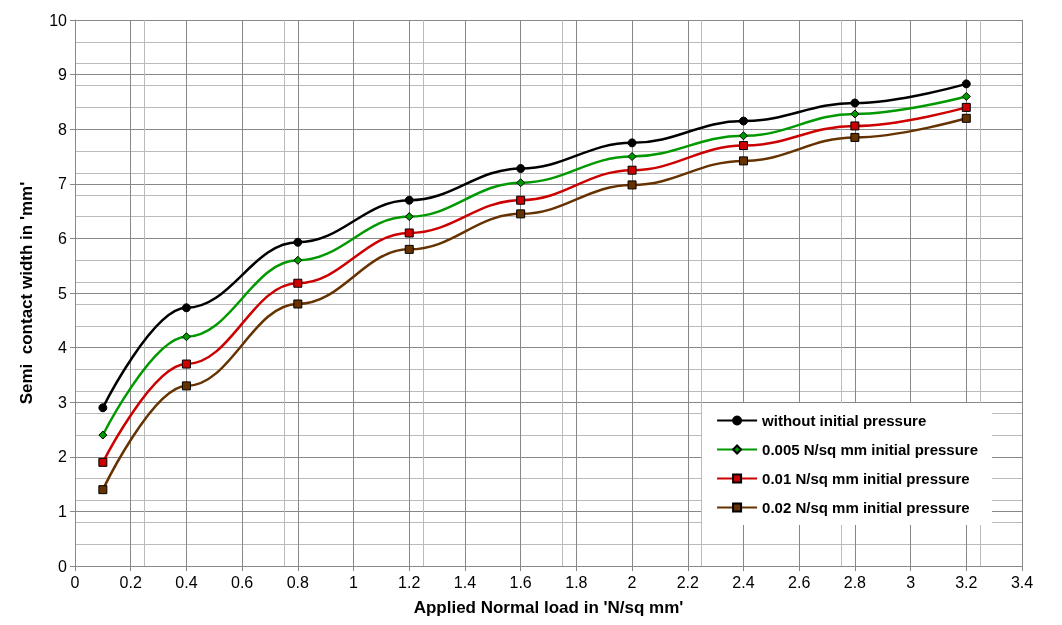  I want to click on x-tick-label: 1.8, so click(576, 582).